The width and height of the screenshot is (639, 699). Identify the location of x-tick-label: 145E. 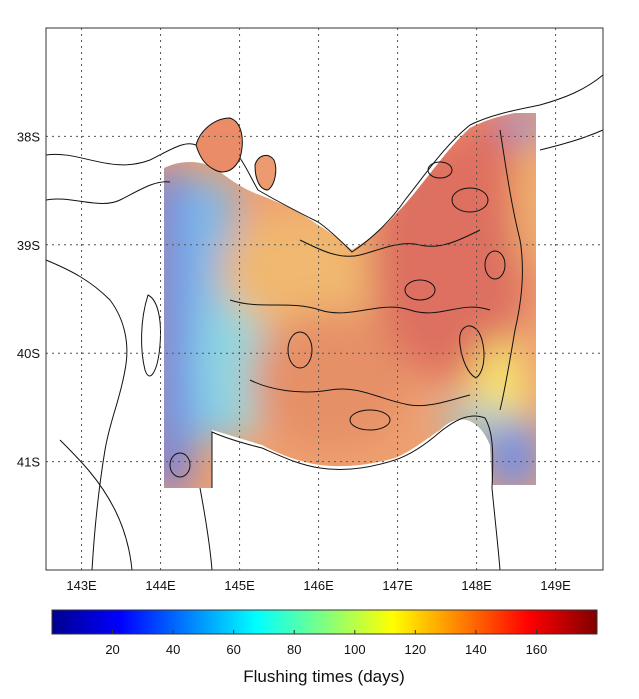
(239, 585).